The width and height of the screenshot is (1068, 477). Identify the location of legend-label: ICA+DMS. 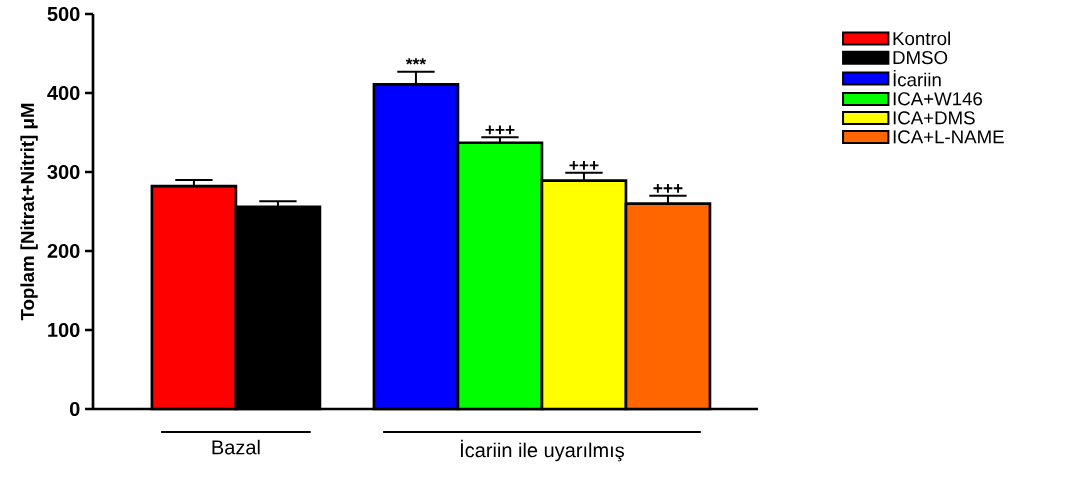
(934, 118).